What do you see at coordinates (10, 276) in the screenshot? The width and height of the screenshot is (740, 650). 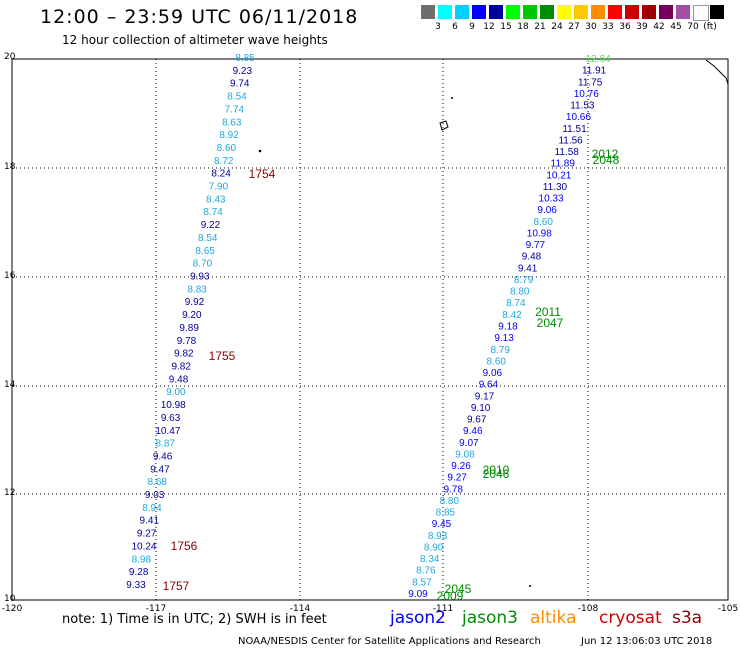 I see `lat-tick-label: 16` at bounding box center [10, 276].